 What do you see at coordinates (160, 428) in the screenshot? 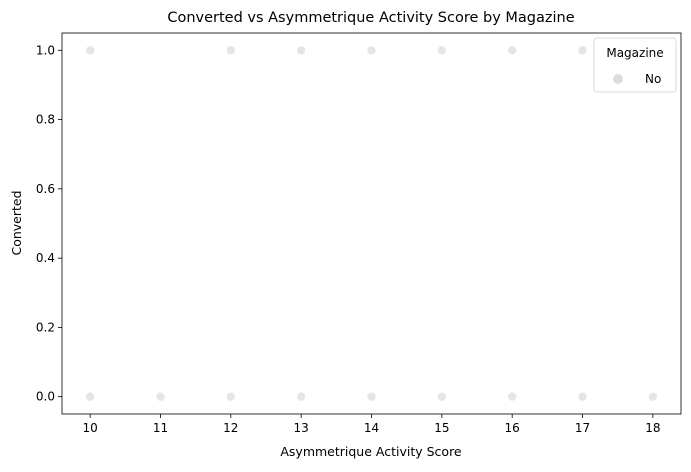
I see `x-tick-label: 11` at bounding box center [160, 428].